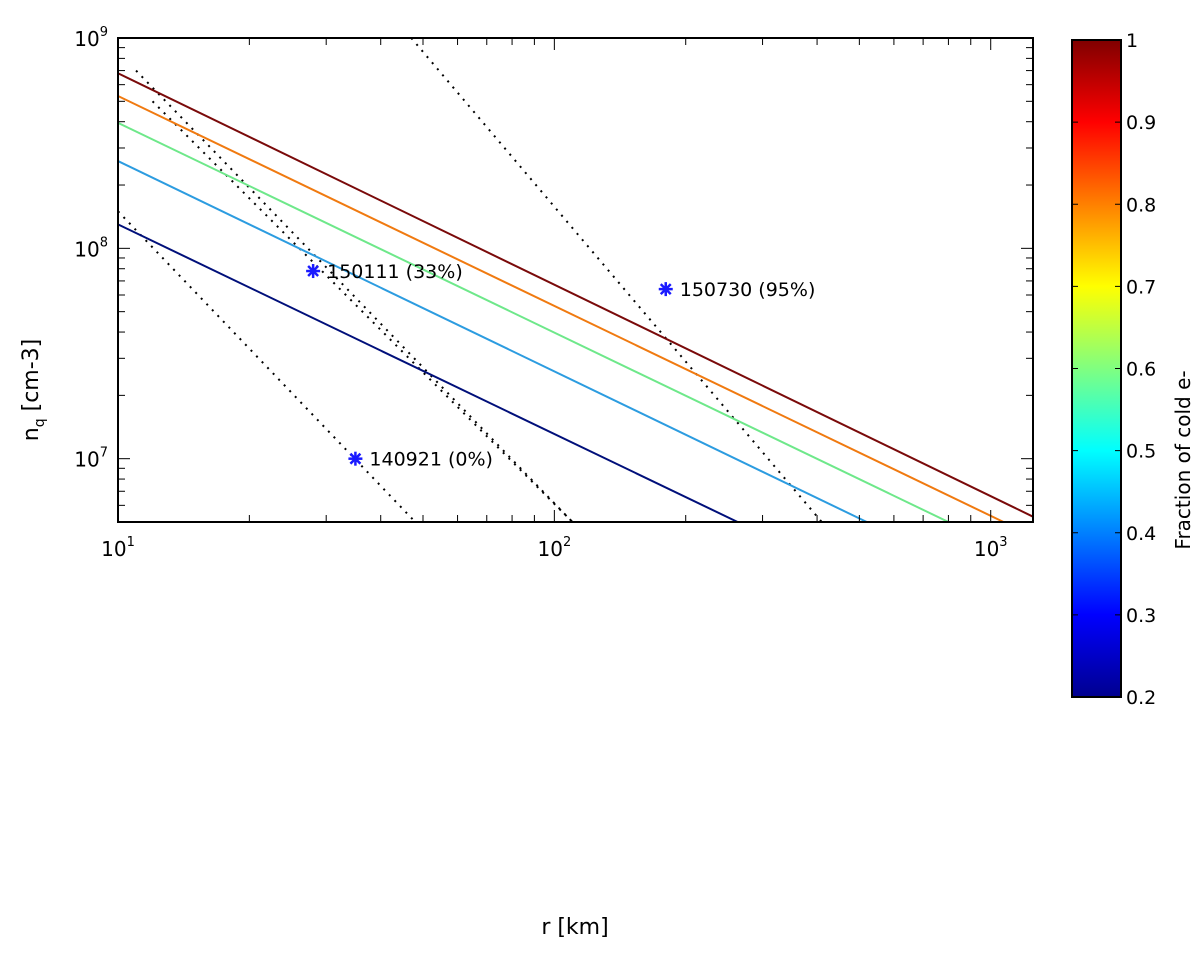 The image size is (1200, 959). I want to click on colorbar-tick-label: 0.3, so click(1141, 616).